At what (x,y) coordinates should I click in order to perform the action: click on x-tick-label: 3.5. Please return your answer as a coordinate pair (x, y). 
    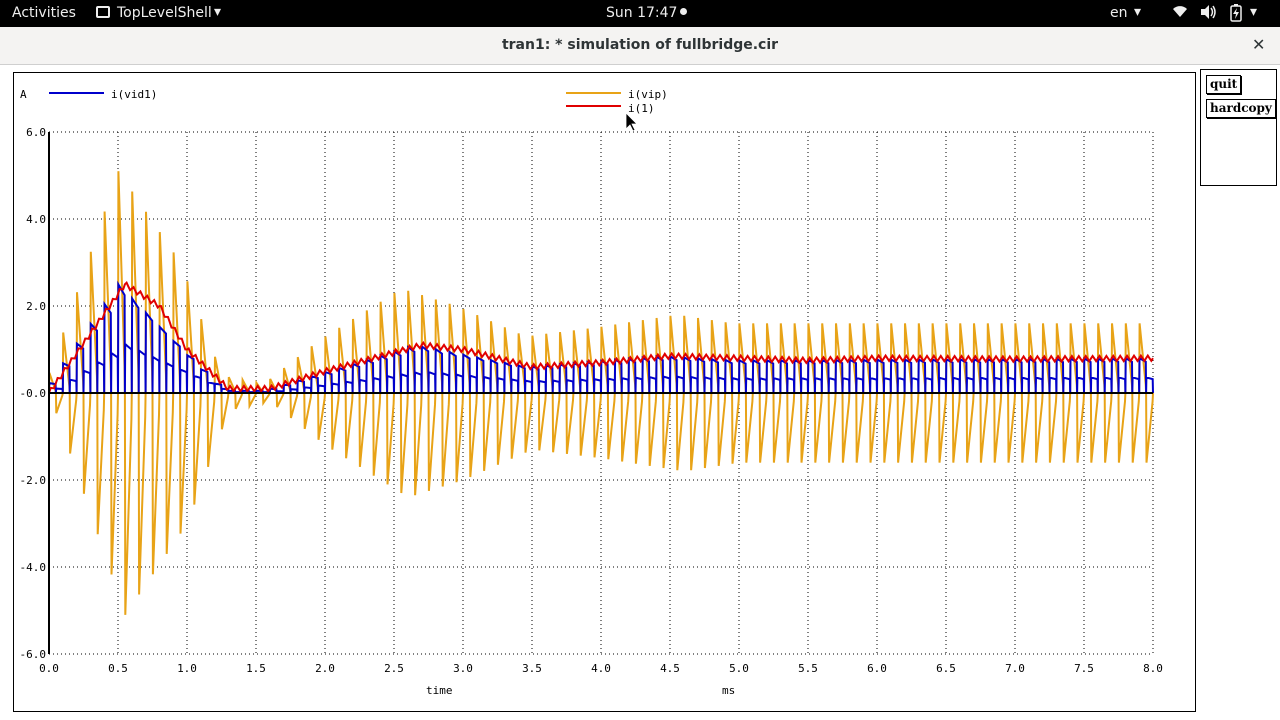
    Looking at the image, I should click on (532, 668).